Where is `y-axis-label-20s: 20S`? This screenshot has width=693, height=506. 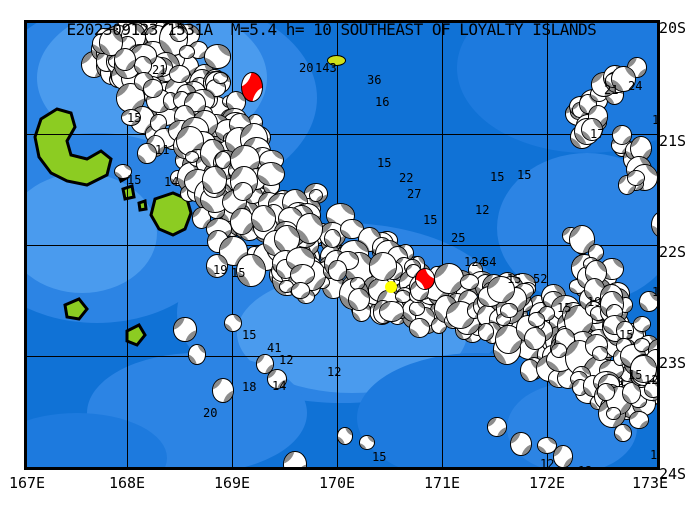
y-axis-label-20s: 20S is located at coordinates (673, 28).